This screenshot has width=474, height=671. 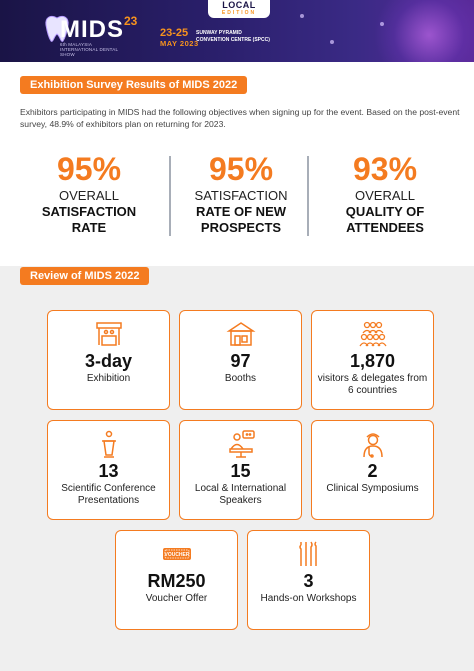 I want to click on logo-year: 23, so click(x=131, y=21).